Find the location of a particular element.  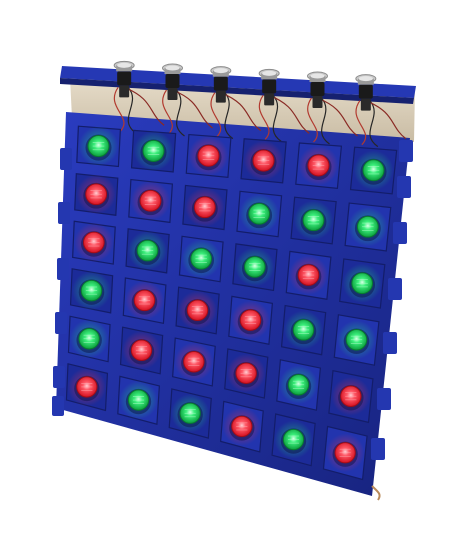

top-rail-shadow is located at coordinates (237, 91).